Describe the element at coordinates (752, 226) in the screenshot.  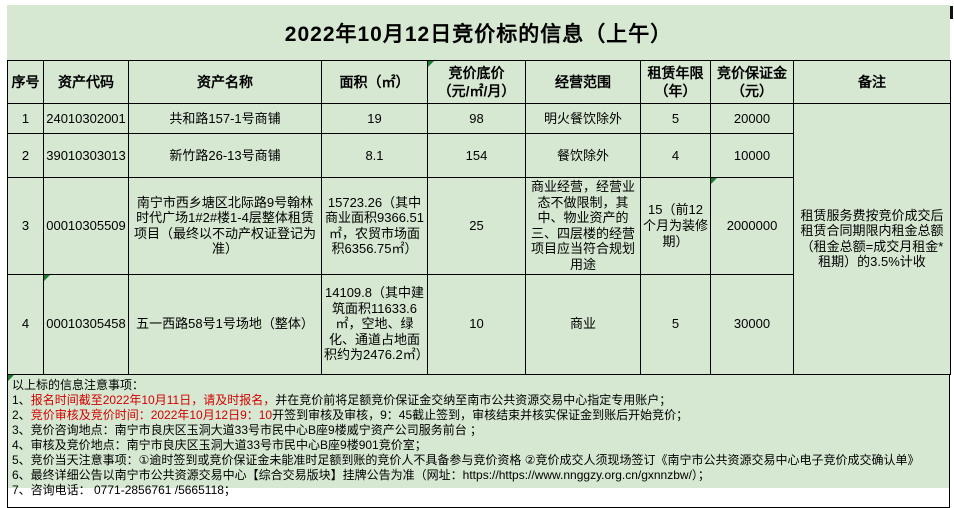
I see `cell-r3-deposit: 2000000` at that location.